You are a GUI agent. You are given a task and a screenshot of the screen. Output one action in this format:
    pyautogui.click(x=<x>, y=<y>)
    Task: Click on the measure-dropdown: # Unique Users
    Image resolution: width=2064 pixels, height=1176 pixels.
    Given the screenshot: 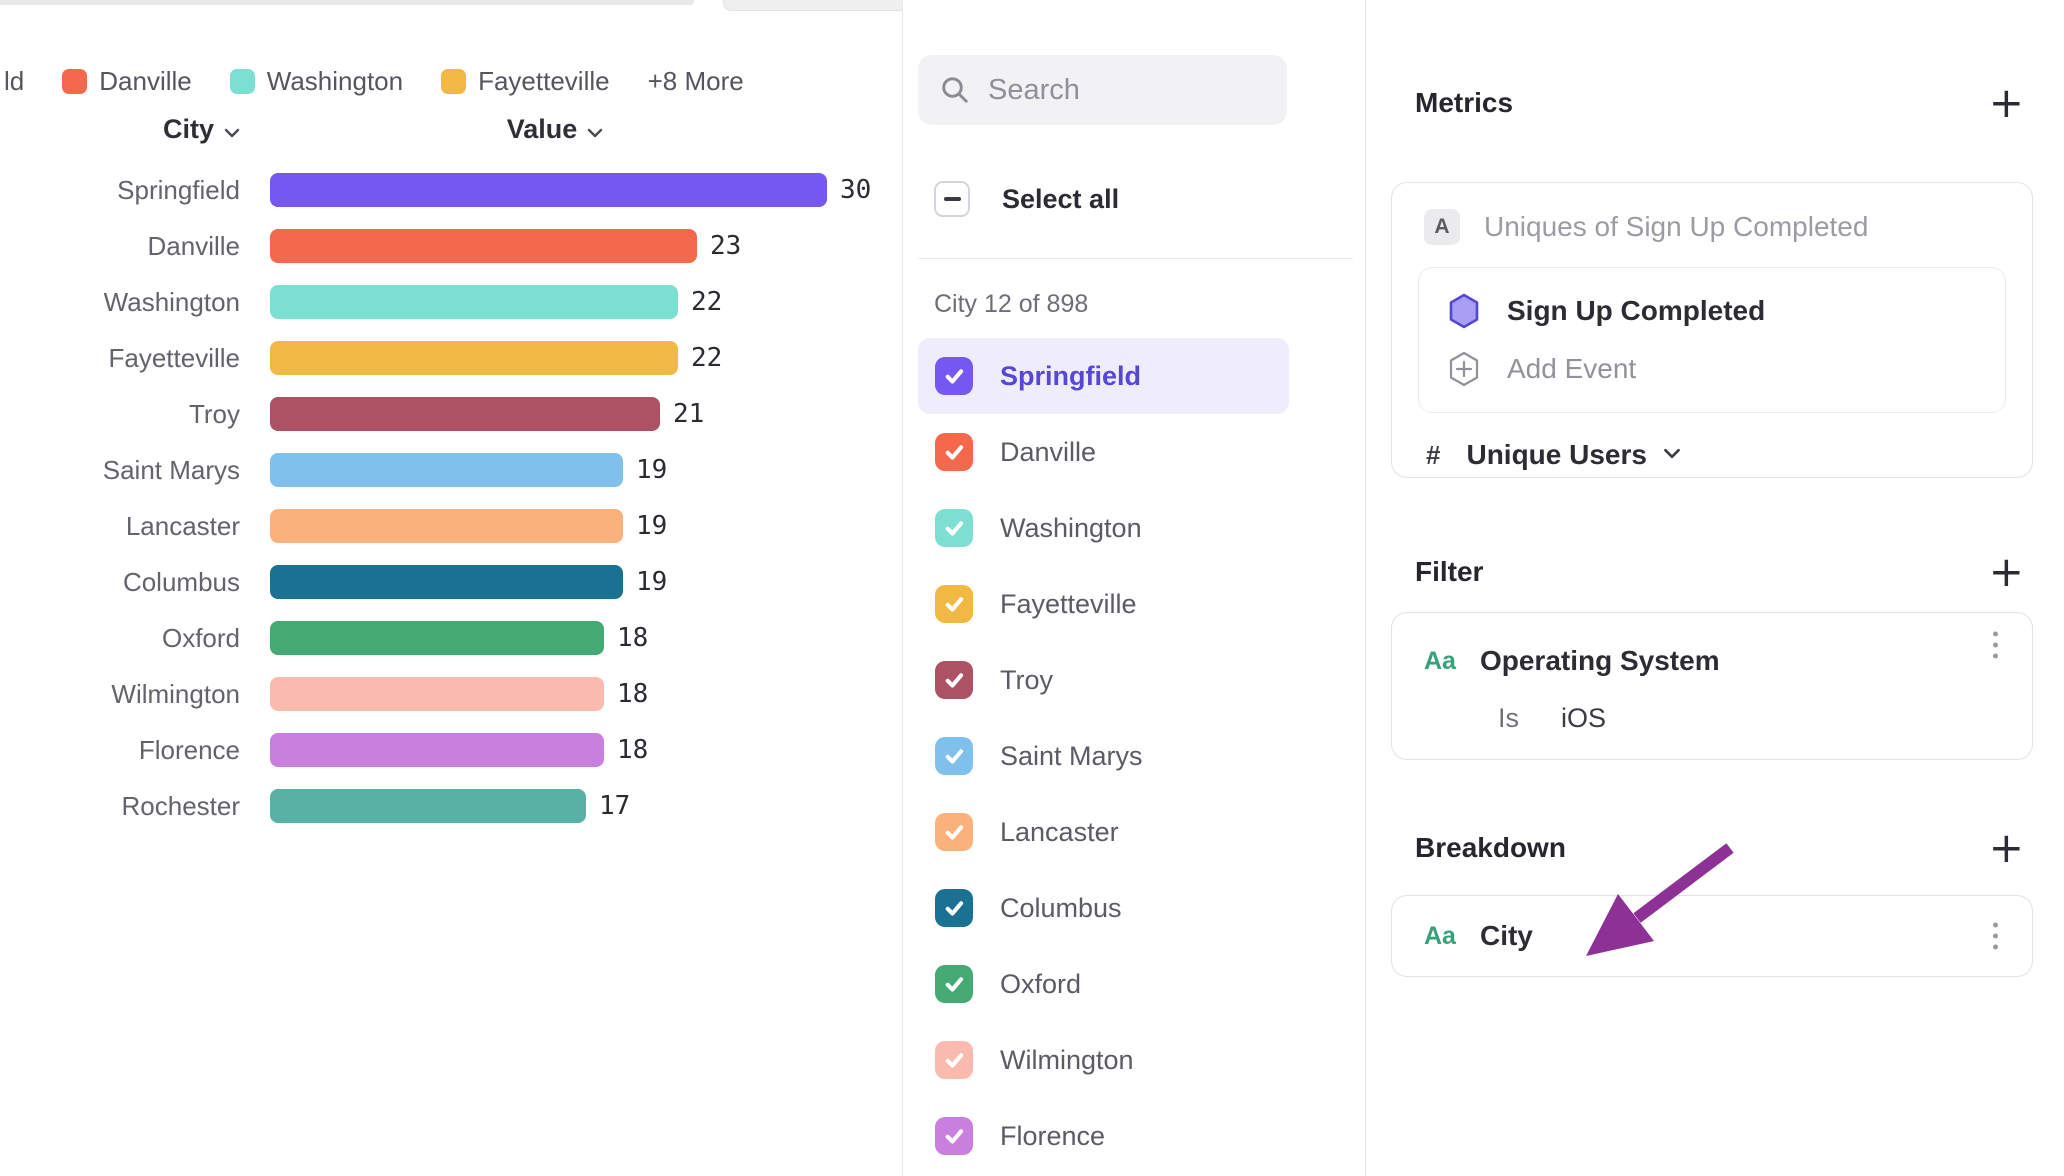 What is the action you would take?
    pyautogui.click(x=1729, y=455)
    